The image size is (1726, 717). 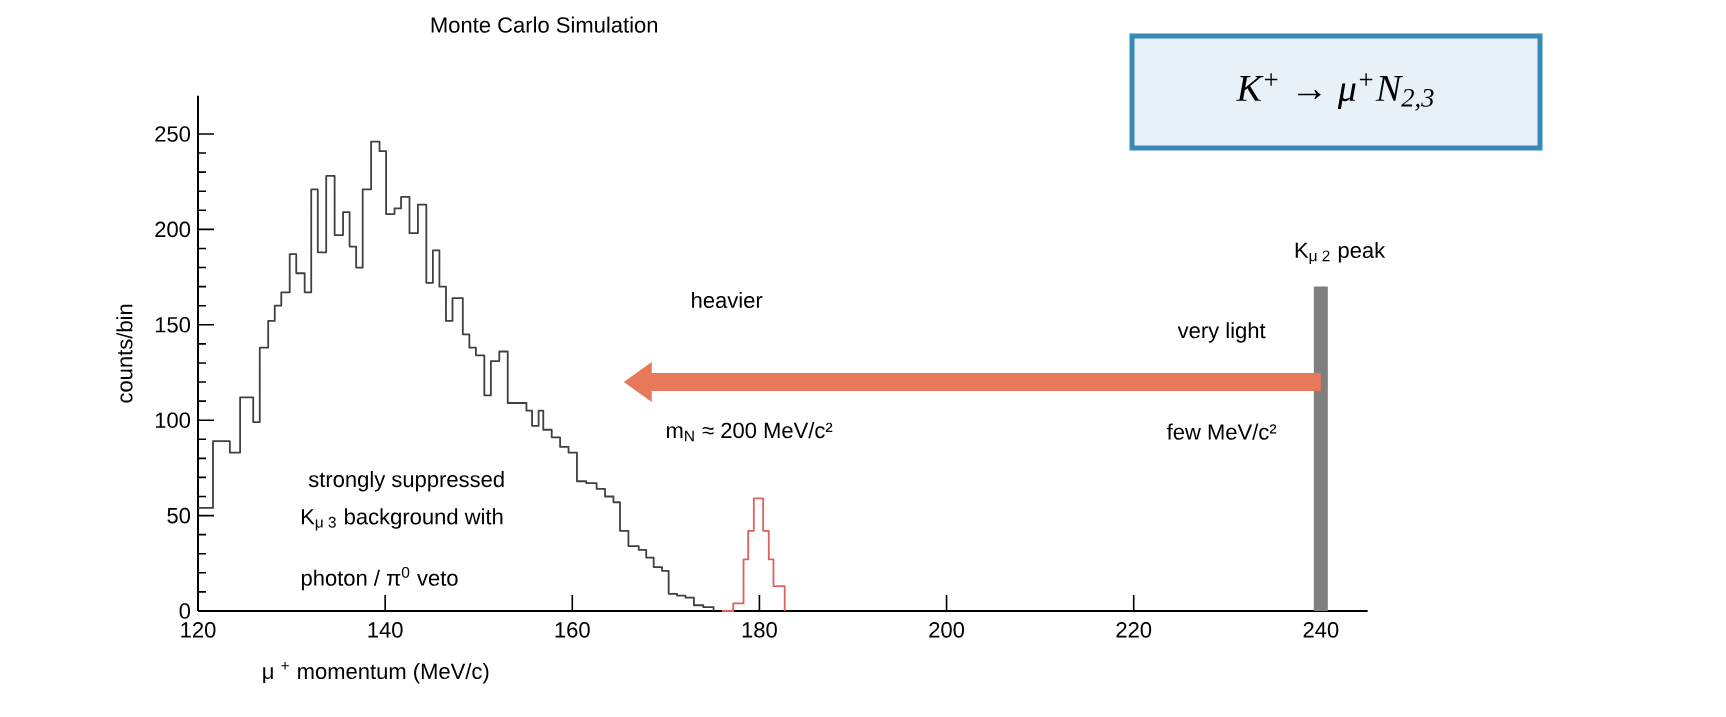 I want to click on annotation: strongly suppressed, so click(x=406, y=481).